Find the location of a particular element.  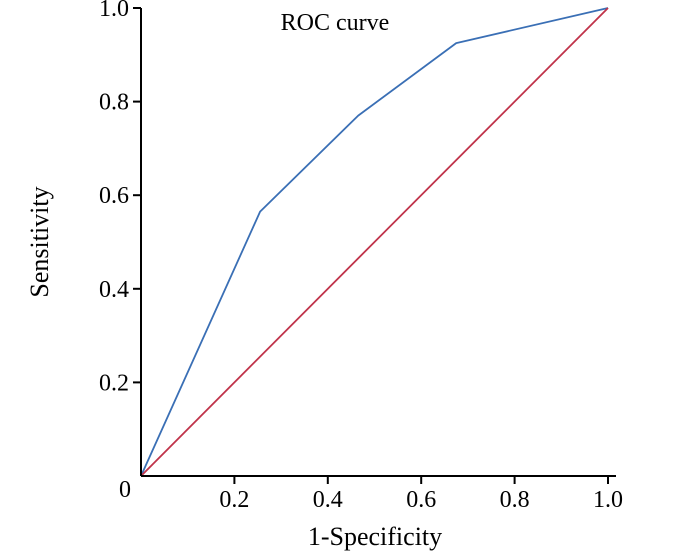

x-ticks: 0.2 0.4 0.6 0.8 1.0 is located at coordinates (421, 494).